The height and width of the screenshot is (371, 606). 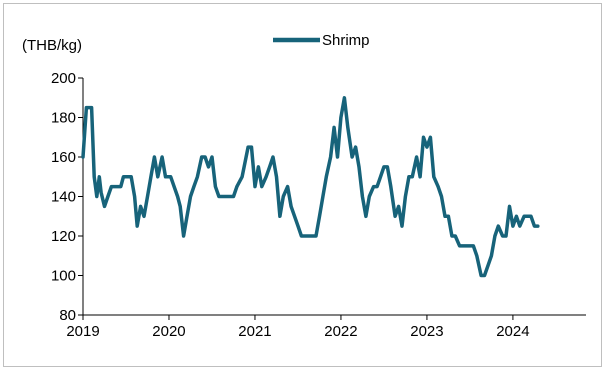 What do you see at coordinates (340, 331) in the screenshot?
I see `x-tick-label: 2022` at bounding box center [340, 331].